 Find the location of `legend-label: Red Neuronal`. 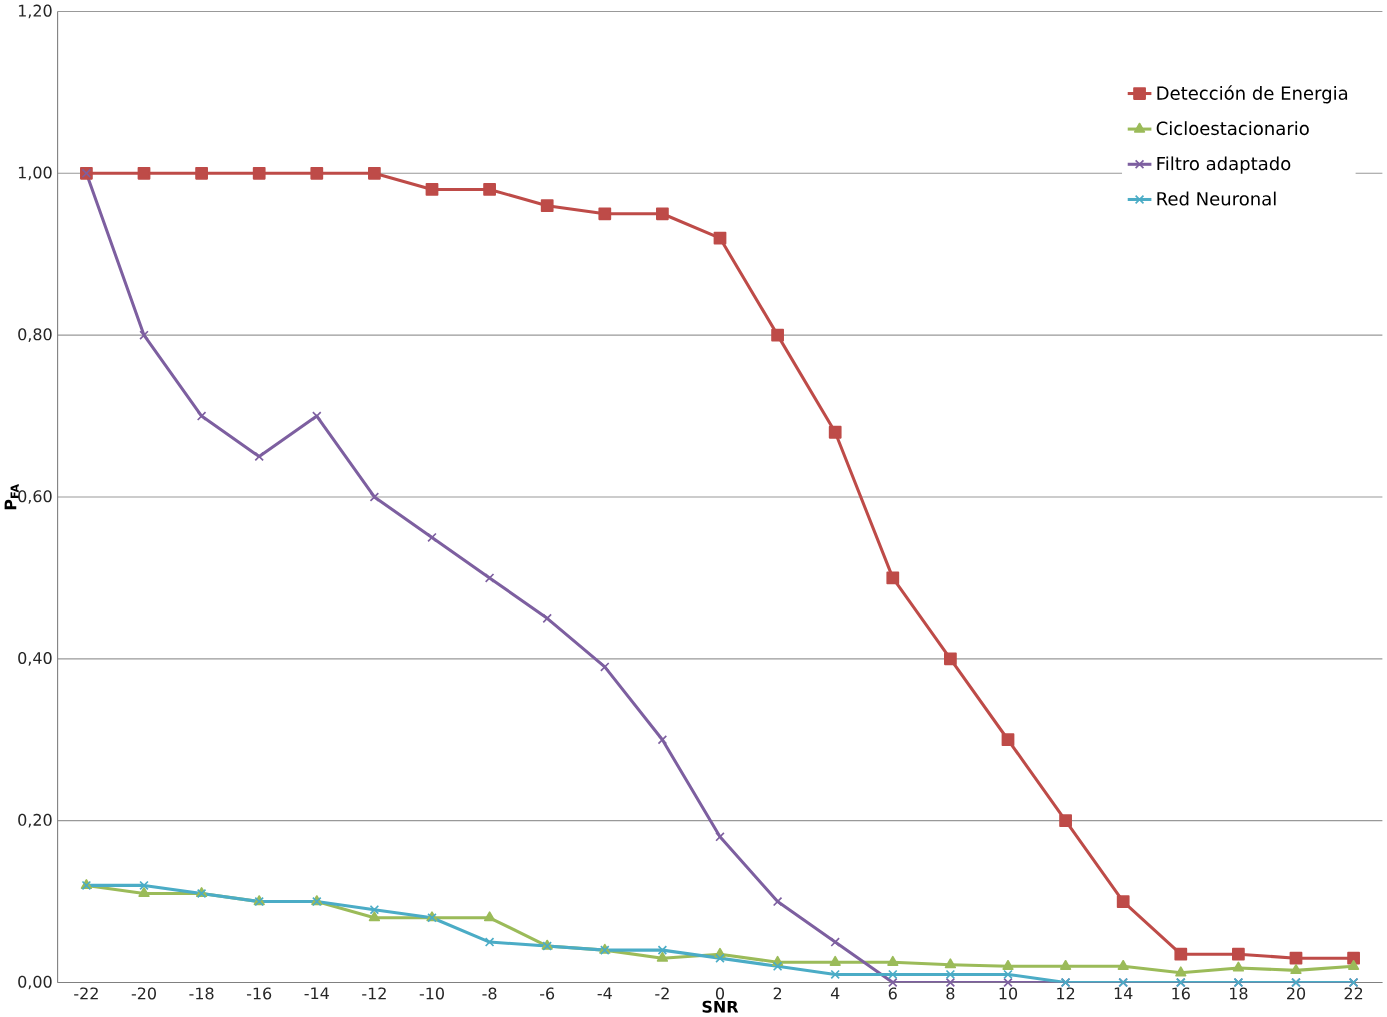

legend-label: Red Neuronal is located at coordinates (1216, 198).